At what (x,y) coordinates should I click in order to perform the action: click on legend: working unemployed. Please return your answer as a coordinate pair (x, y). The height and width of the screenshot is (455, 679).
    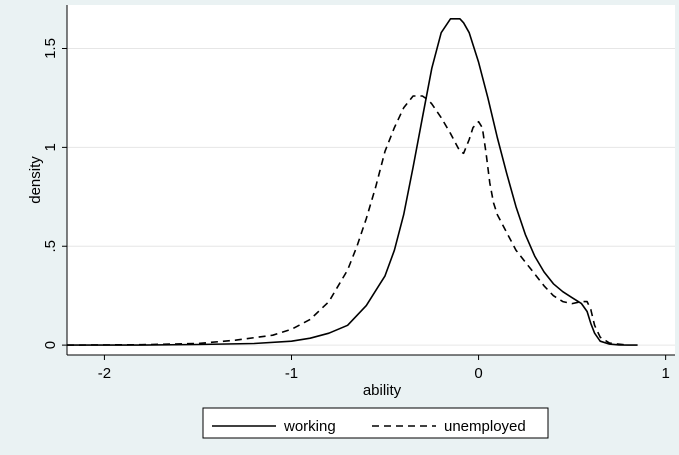
    Looking at the image, I should click on (375, 423).